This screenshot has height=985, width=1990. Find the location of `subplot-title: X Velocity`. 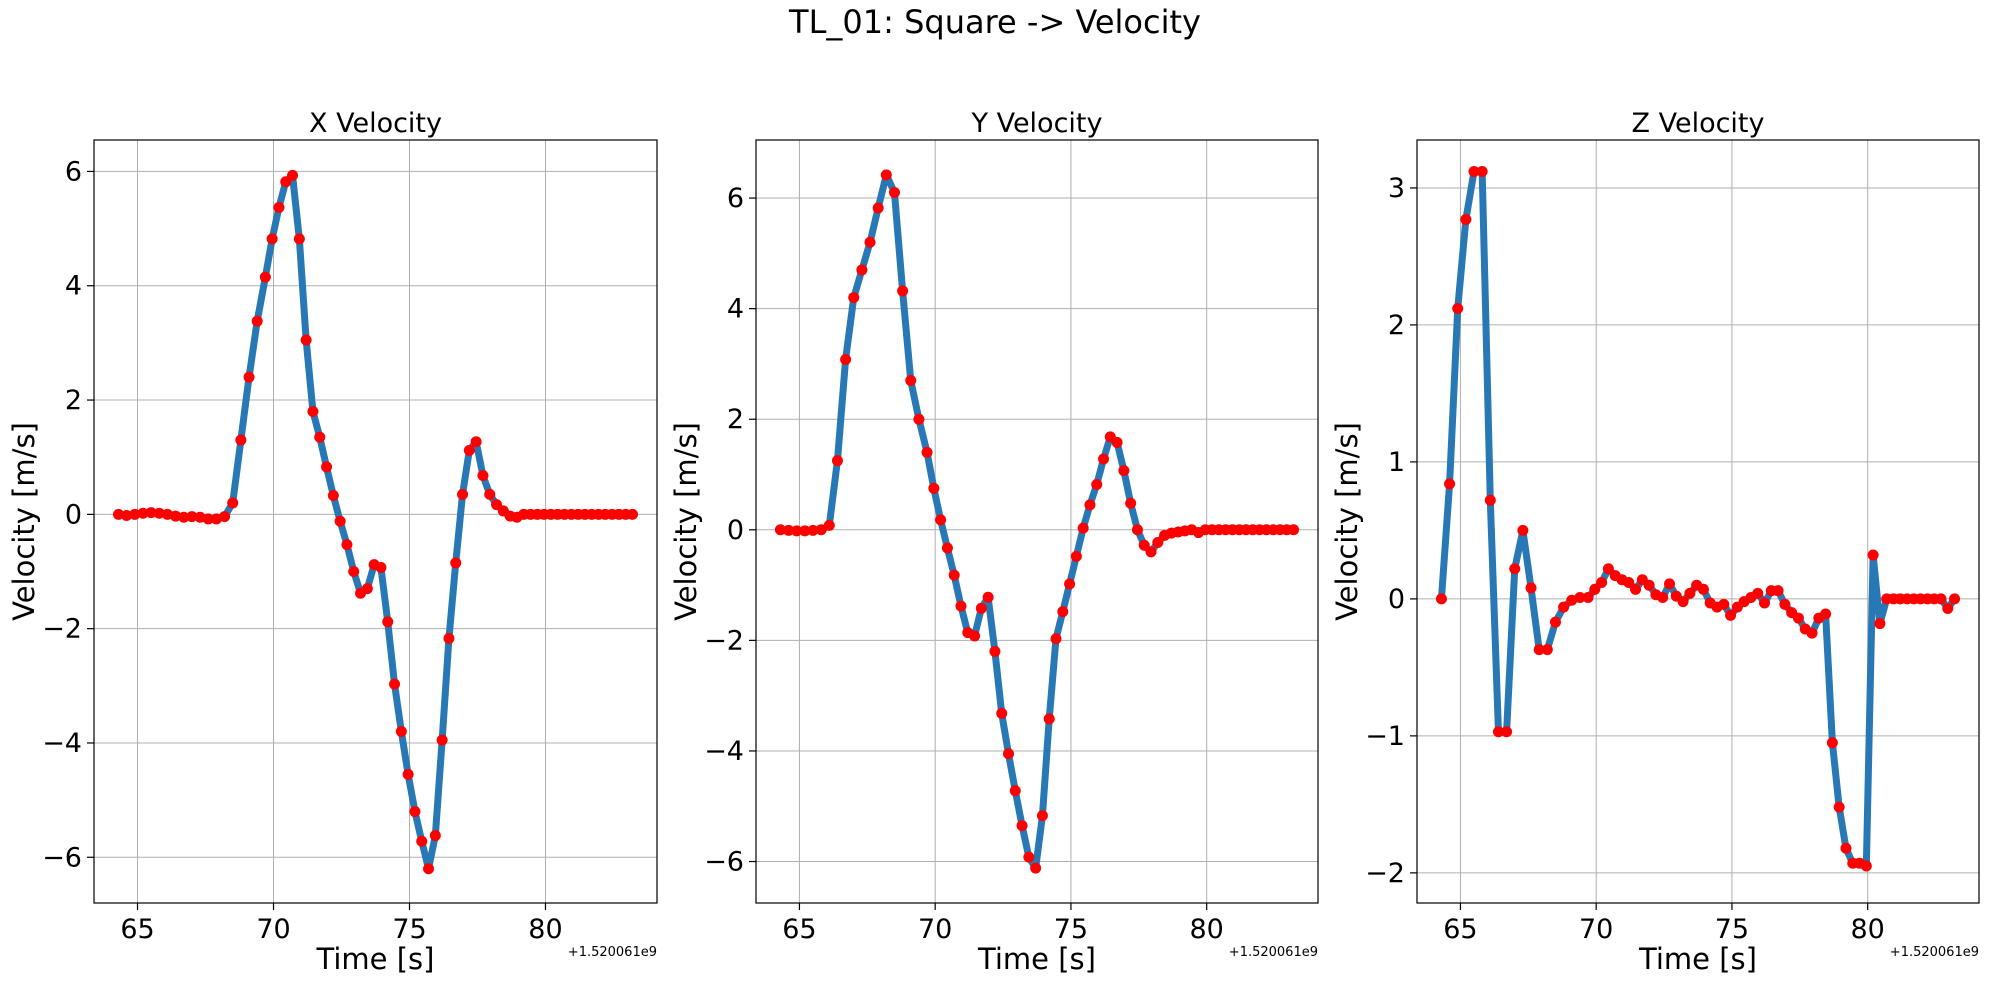

subplot-title: X Velocity is located at coordinates (375, 123).